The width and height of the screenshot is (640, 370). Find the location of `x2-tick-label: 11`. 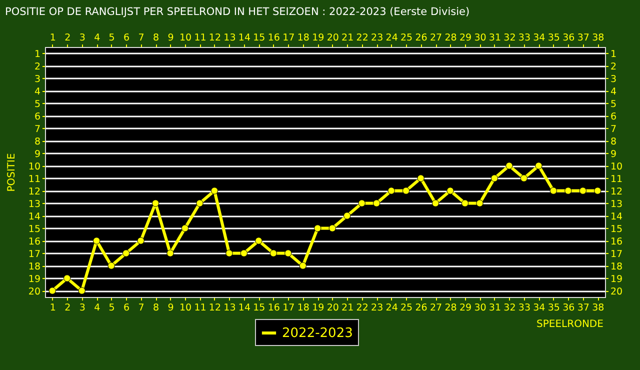

x2-tick-label: 11 is located at coordinates (200, 308).